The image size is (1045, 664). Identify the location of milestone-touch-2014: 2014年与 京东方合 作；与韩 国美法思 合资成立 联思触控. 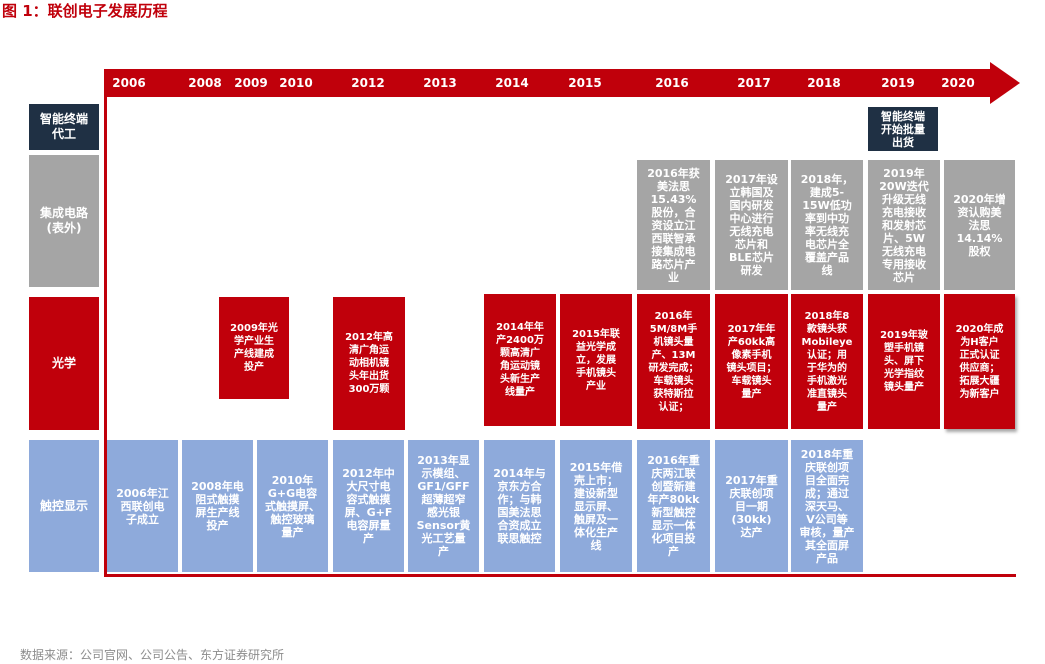
(519, 506).